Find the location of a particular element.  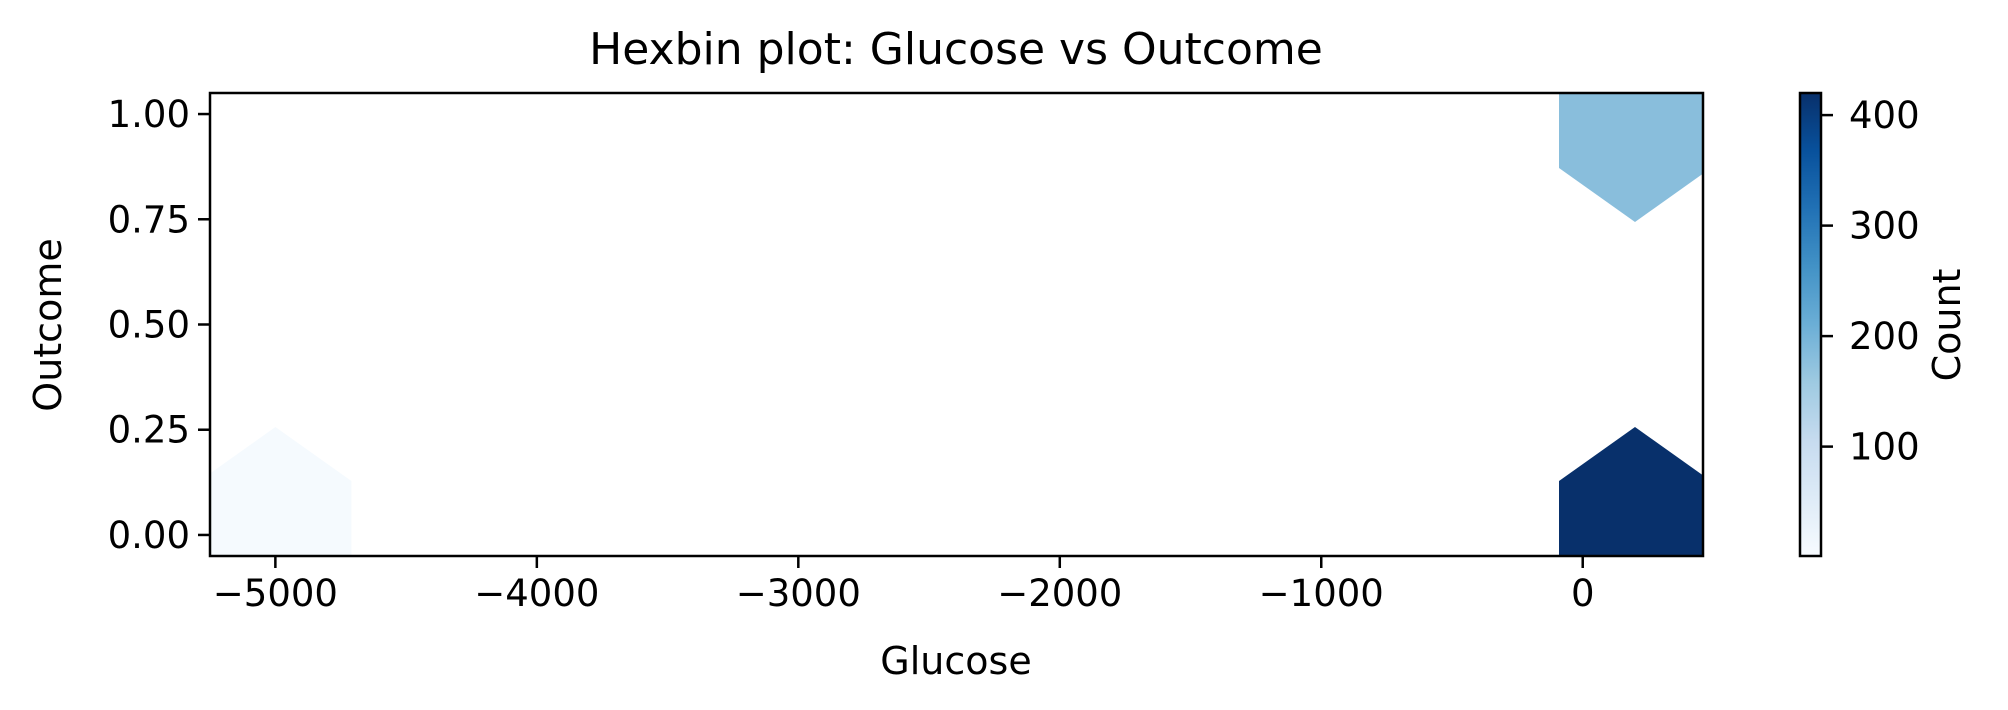

colorbar is located at coordinates (1810, 324).